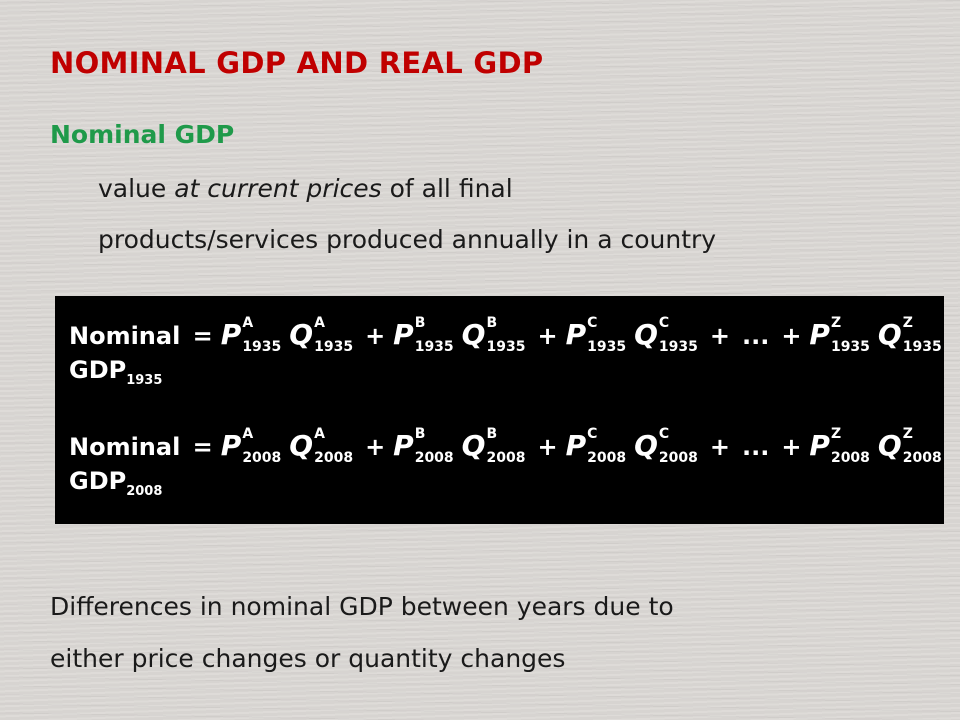 The height and width of the screenshot is (720, 960). Describe the element at coordinates (839, 335) in the screenshot. I see `price-term: P Z 1935` at that location.